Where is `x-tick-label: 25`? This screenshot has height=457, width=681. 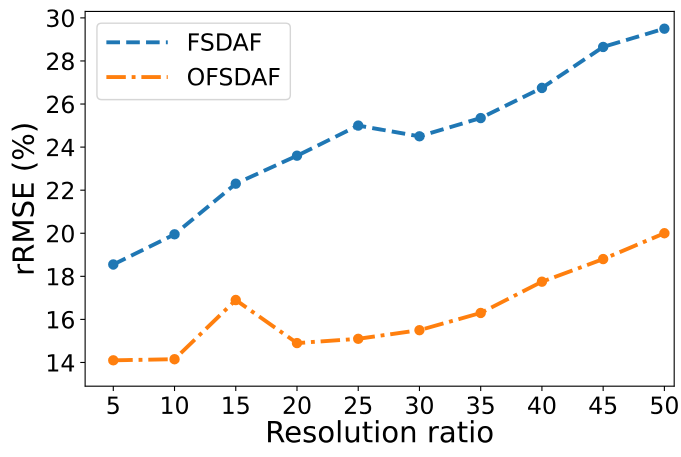 x-tick-label: 25 is located at coordinates (358, 405).